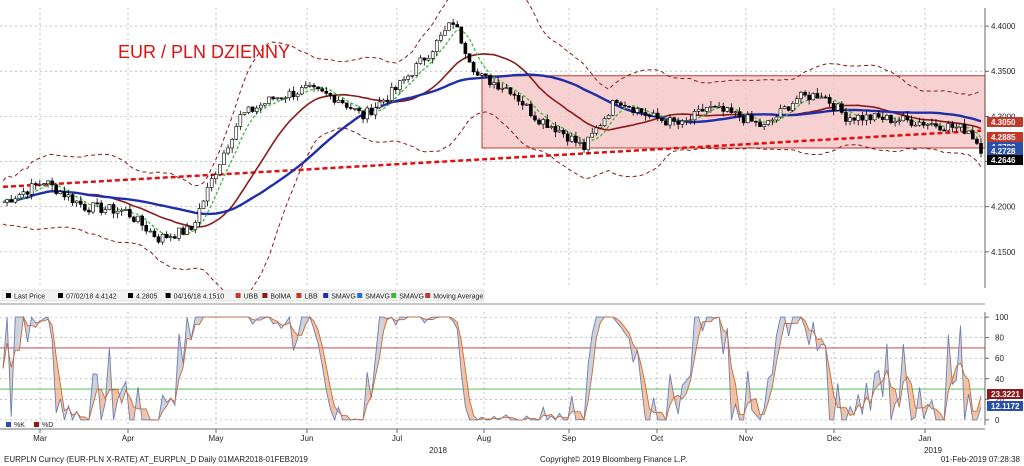 This screenshot has width=1024, height=466. Describe the element at coordinates (834, 438) in the screenshot. I see `month-label: Dec` at that location.